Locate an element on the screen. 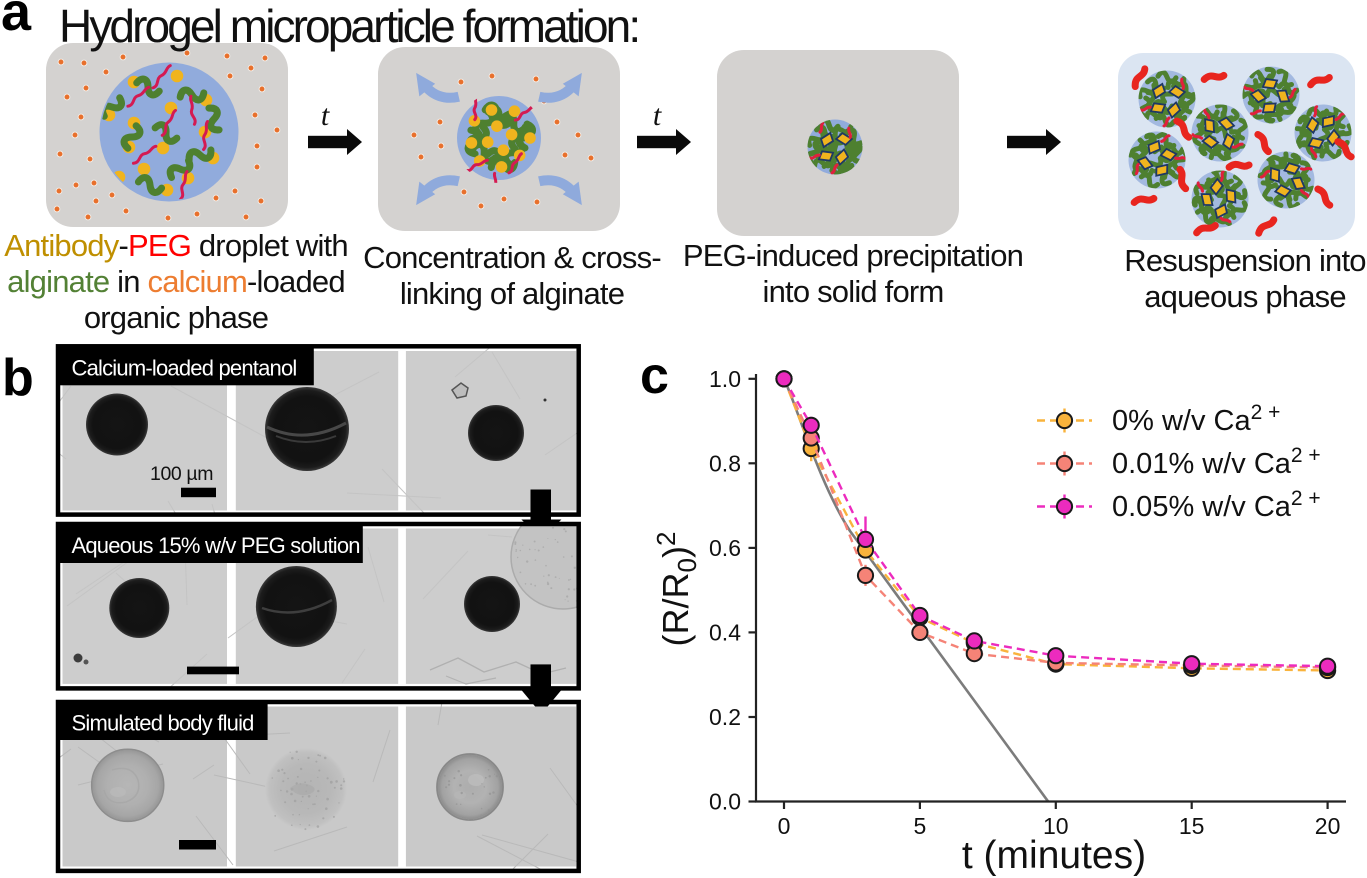  svg-text: 0.8 is located at coordinates (725, 463).